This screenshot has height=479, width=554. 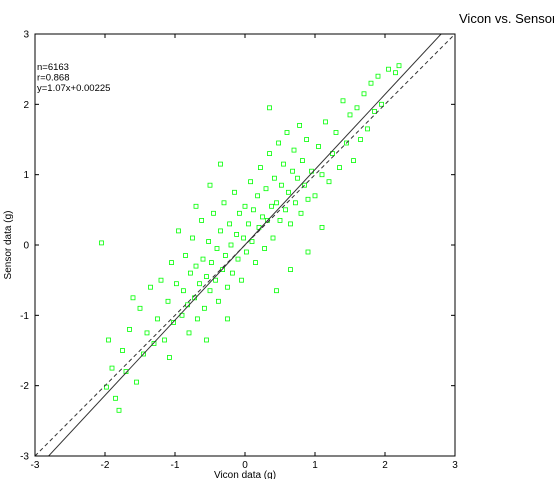 What do you see at coordinates (24, 457) in the screenshot?
I see `y-tick-label: -3` at bounding box center [24, 457].